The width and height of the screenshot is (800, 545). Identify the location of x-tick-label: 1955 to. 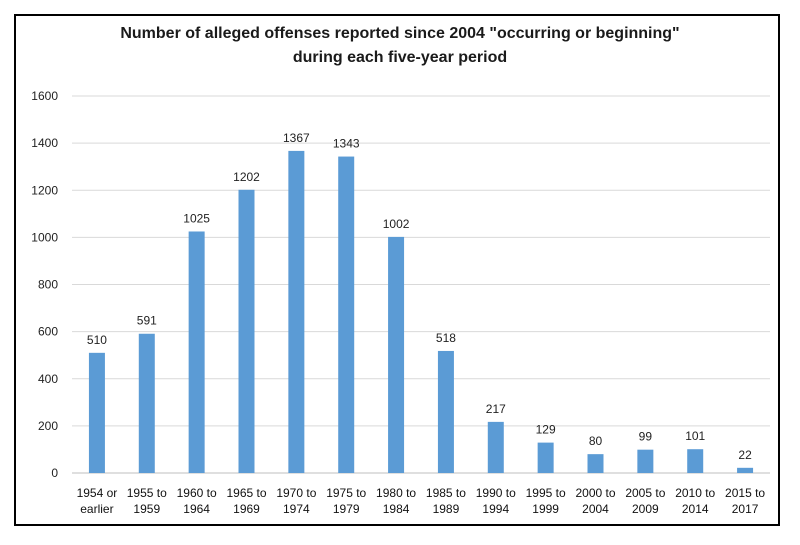
(147, 493).